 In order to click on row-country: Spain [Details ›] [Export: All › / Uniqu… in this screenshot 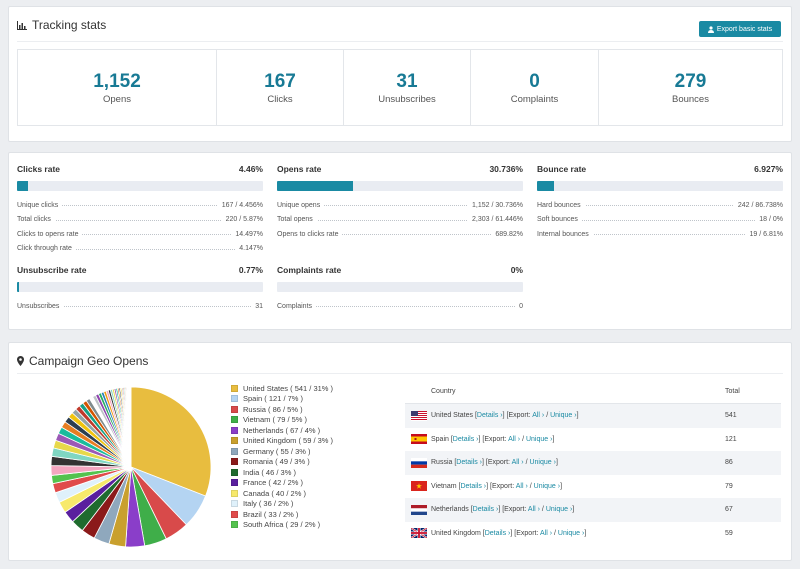, I will do `click(493, 439)`.